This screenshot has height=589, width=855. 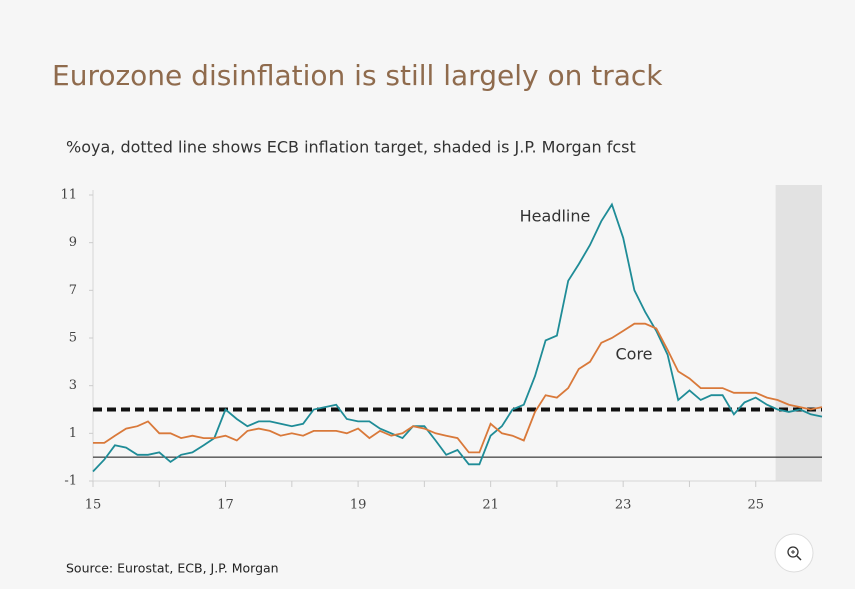 I want to click on forecast-shade, so click(x=798, y=333).